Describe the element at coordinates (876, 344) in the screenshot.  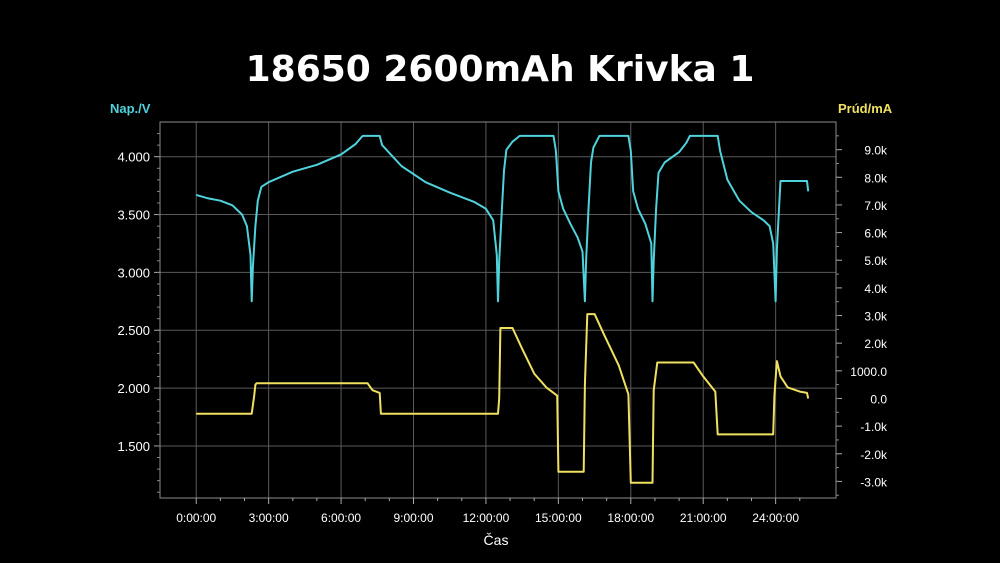
I see `right-tick-label: 2.0k` at that location.